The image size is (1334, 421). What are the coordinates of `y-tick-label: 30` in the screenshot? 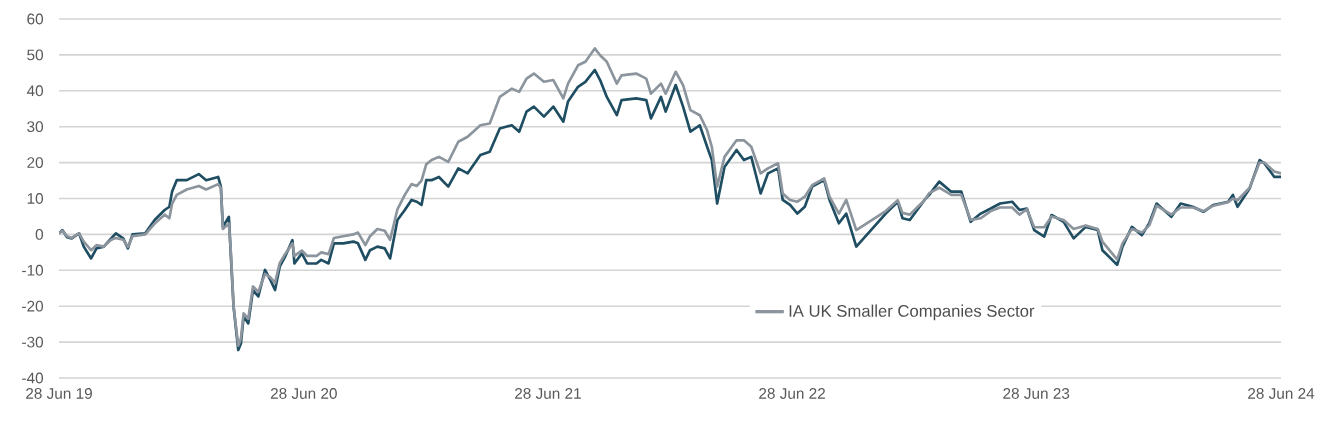 It's located at (35, 127).